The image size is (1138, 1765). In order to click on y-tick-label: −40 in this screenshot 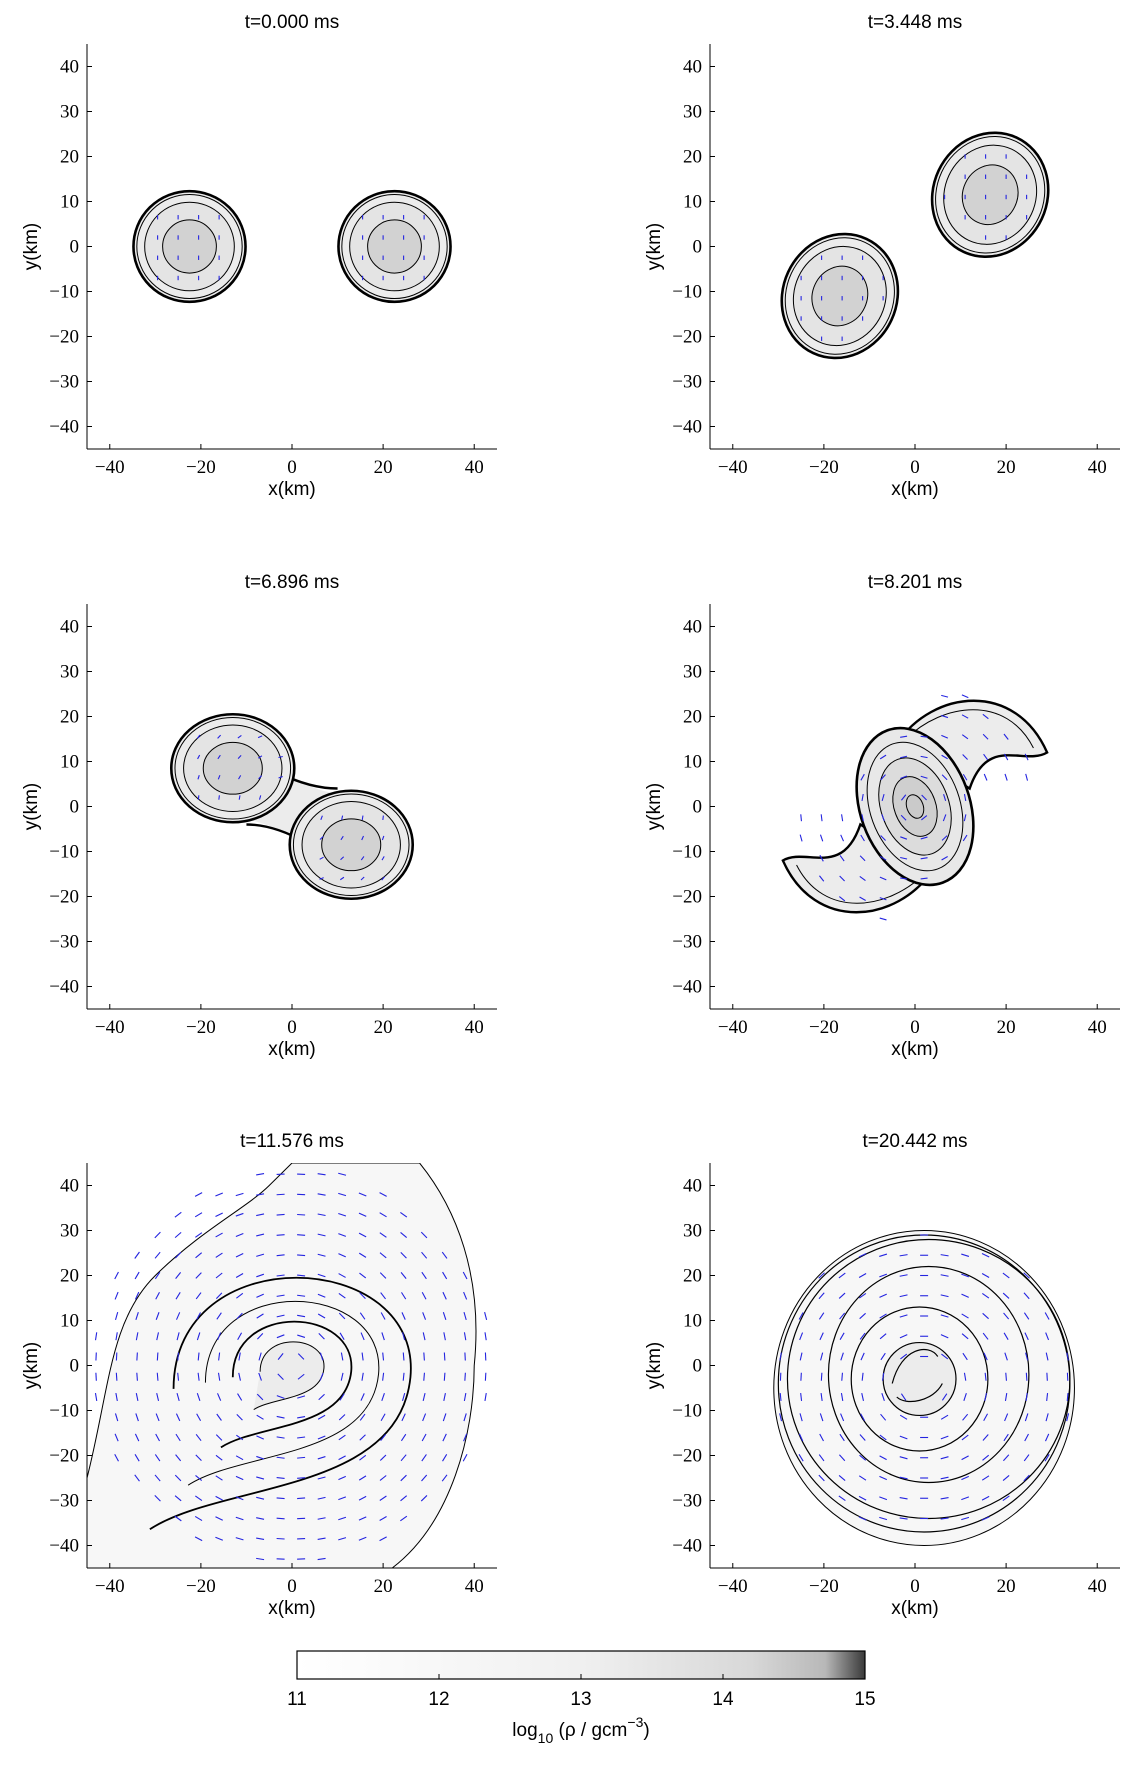, I will do `click(64, 427)`.